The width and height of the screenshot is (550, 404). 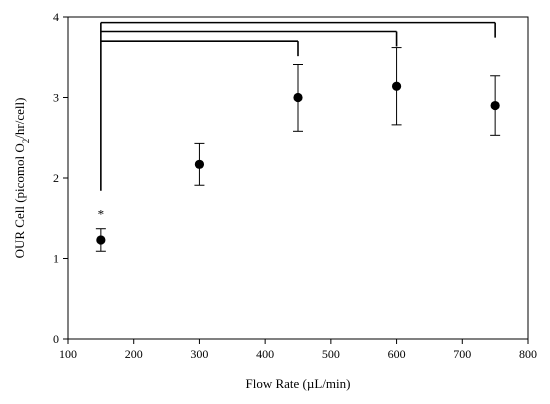 I want to click on y-axis-label: OUR Cell (picomol O2/hr/cell), so click(x=21, y=178).